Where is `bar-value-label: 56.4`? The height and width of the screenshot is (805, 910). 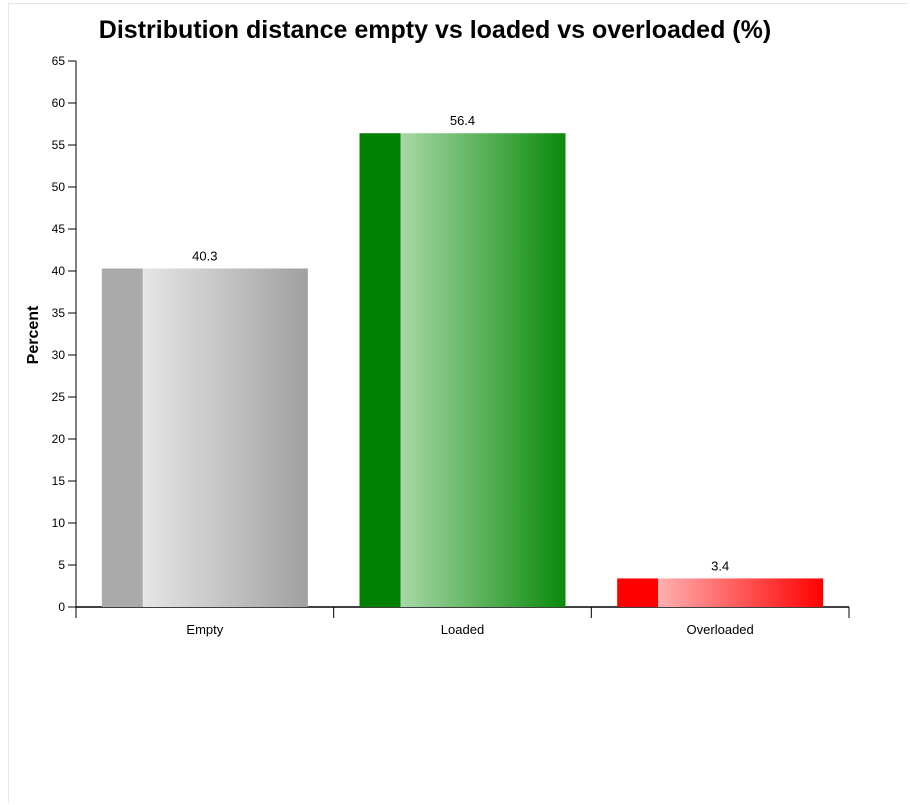
bar-value-label: 56.4 is located at coordinates (462, 120).